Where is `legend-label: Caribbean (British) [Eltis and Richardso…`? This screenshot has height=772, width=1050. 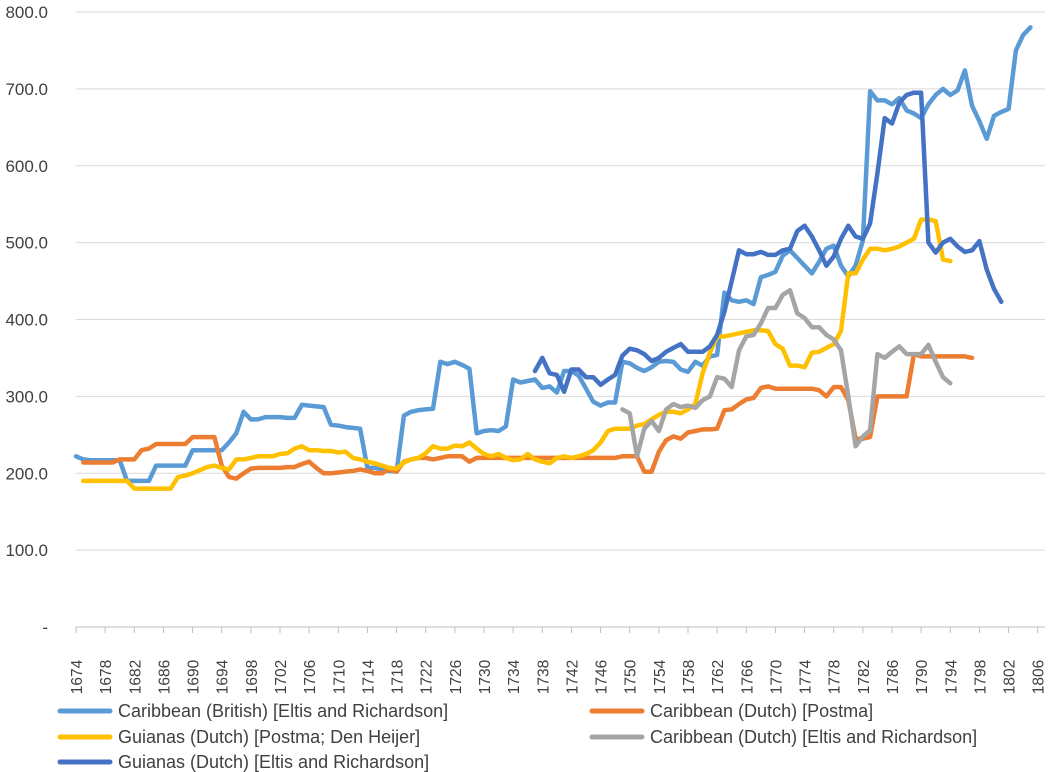 legend-label: Caribbean (British) [Eltis and Richardso… is located at coordinates (283, 711).